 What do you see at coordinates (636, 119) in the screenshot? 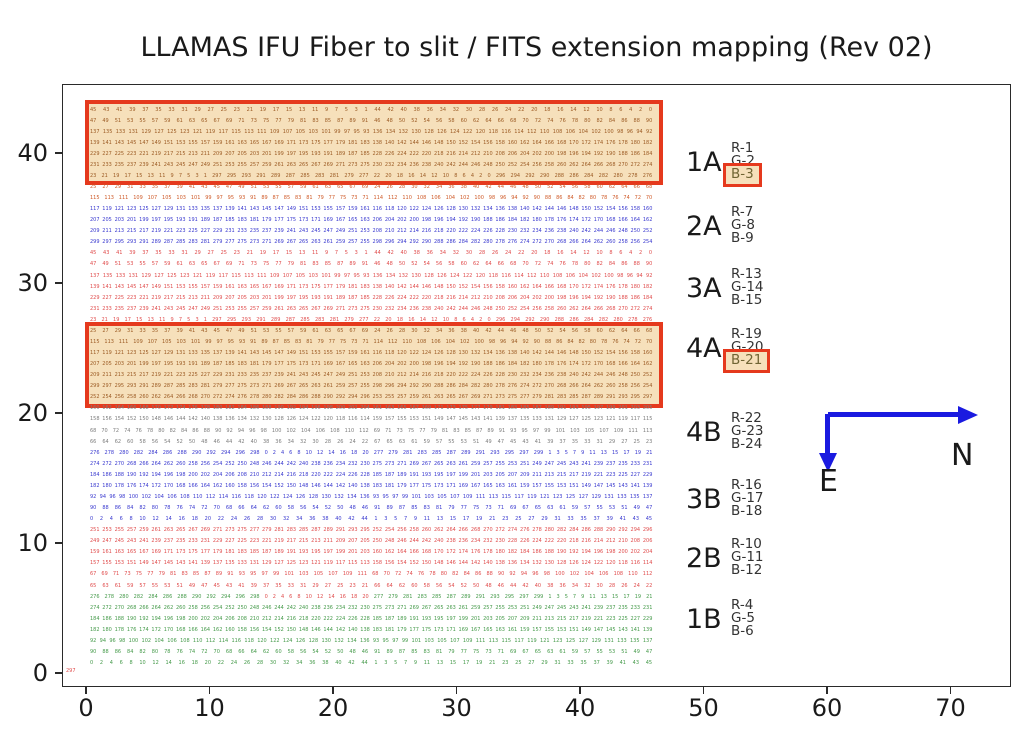
I see `fiber-number: 88` at bounding box center [636, 119].